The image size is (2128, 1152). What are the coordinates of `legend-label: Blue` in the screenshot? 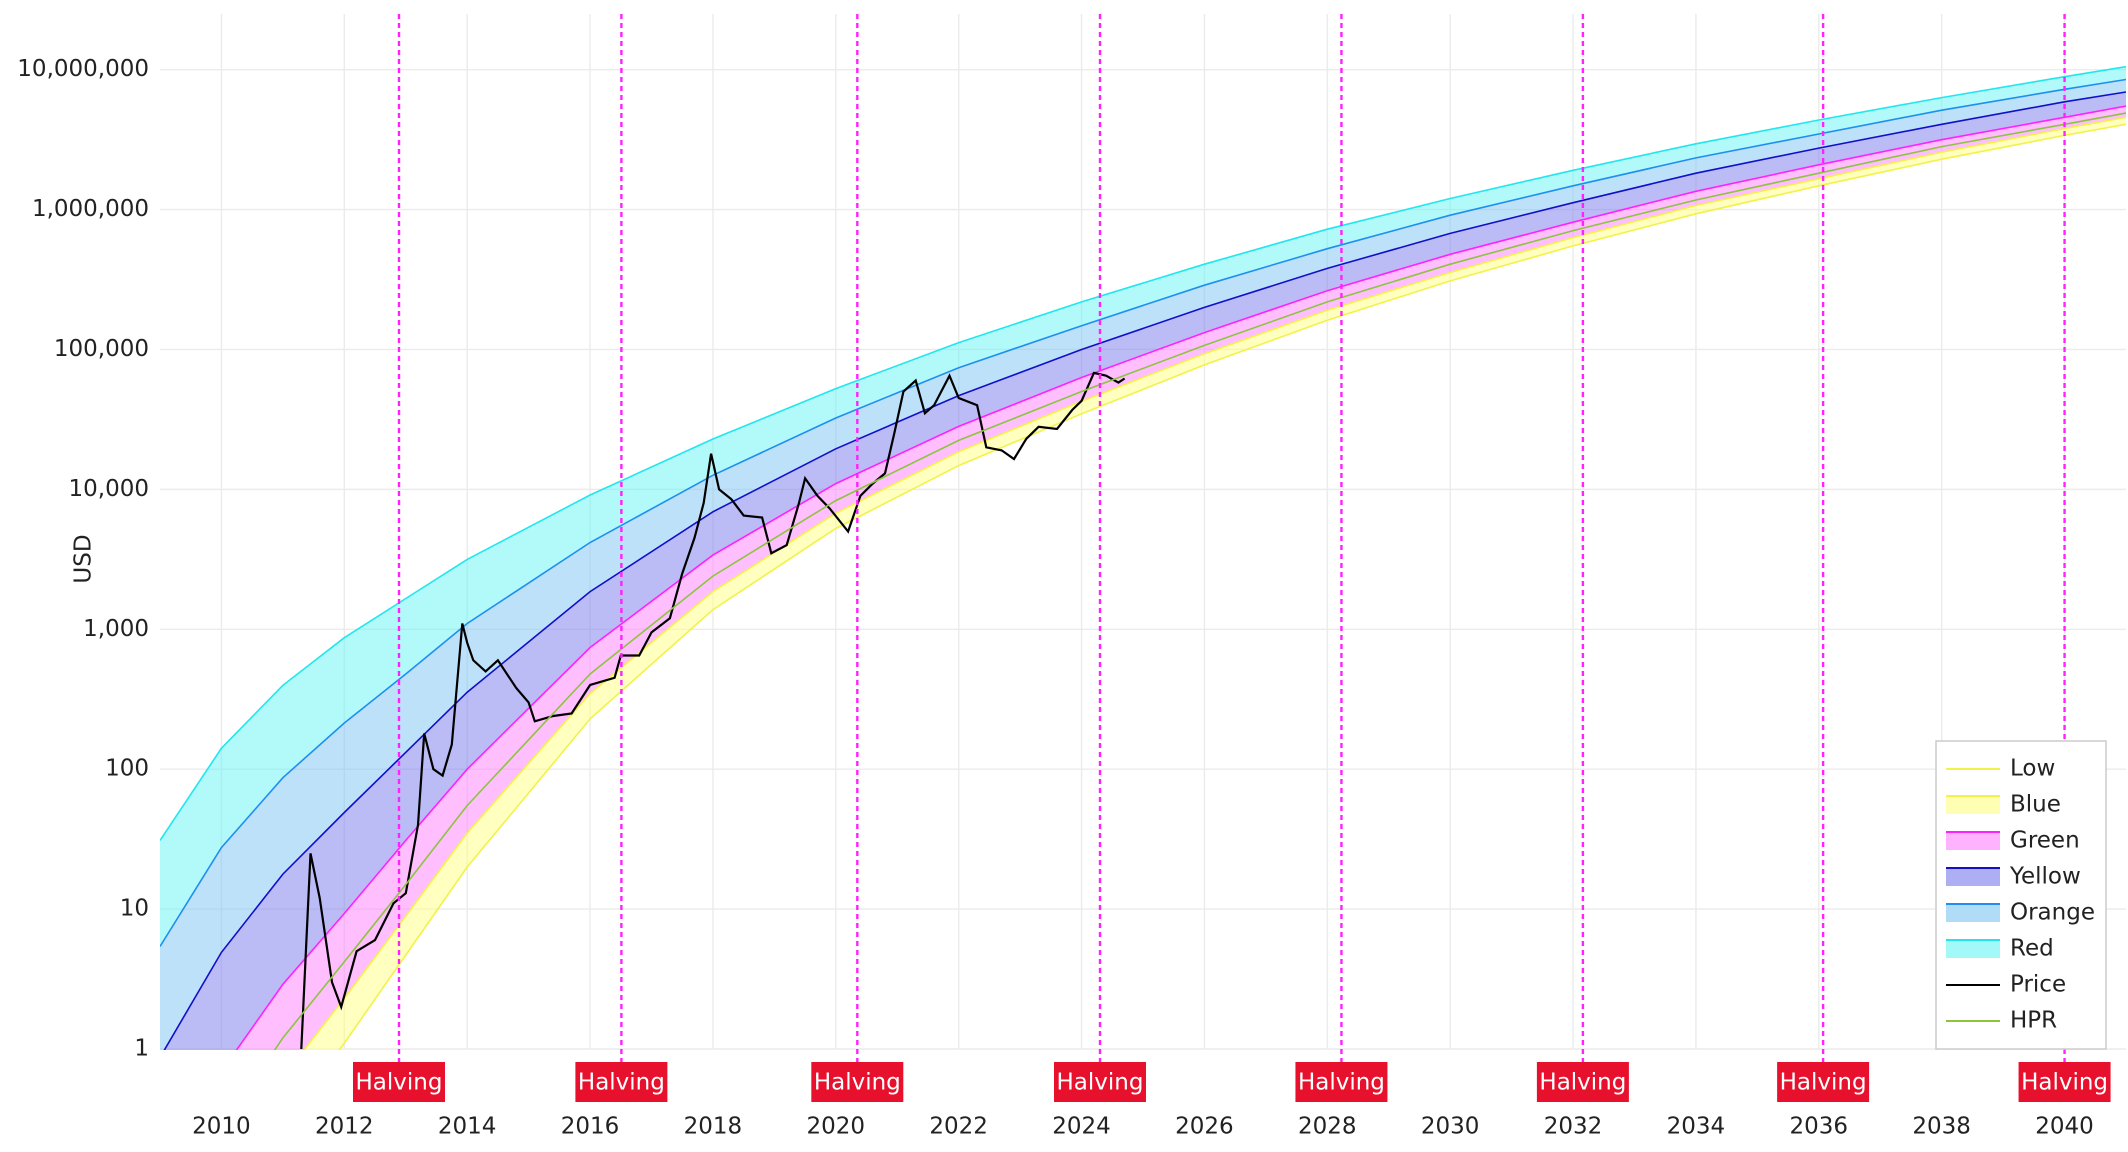 It's located at (2035, 805).